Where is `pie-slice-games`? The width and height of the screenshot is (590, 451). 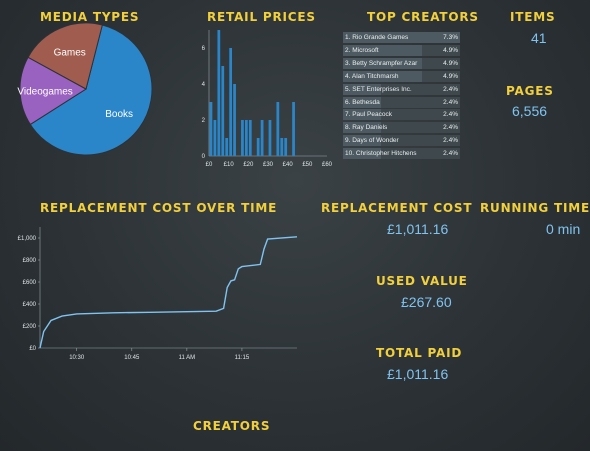 pie-slice-games is located at coordinates (65, 56).